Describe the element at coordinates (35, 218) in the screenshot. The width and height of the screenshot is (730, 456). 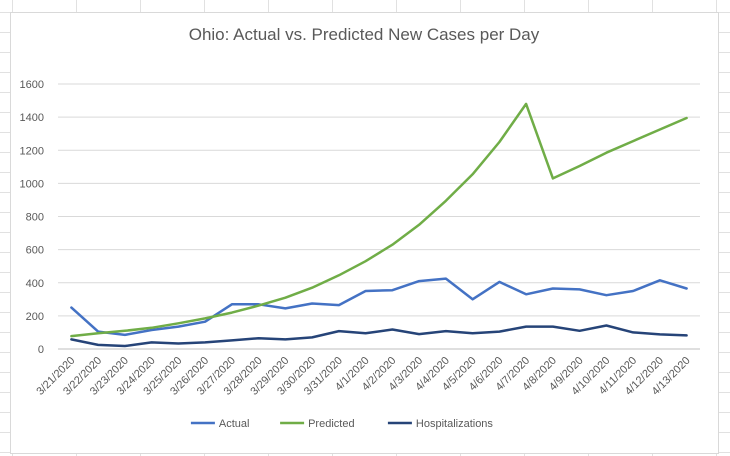
I see `y-tick-label: 800` at that location.